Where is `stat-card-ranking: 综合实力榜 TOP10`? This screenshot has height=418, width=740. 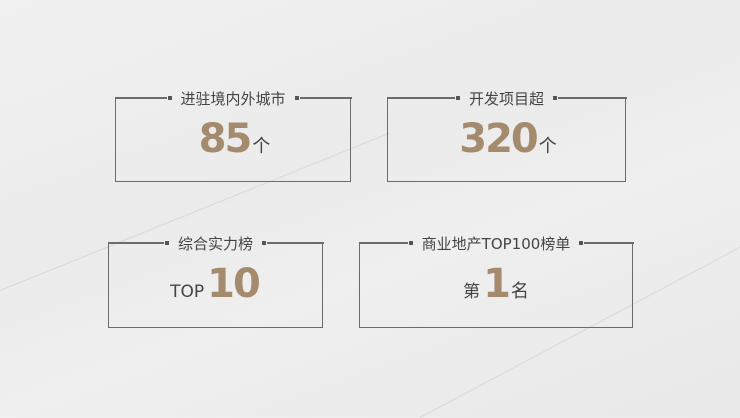
stat-card-ranking: 综合实力榜 TOP10 is located at coordinates (215, 281).